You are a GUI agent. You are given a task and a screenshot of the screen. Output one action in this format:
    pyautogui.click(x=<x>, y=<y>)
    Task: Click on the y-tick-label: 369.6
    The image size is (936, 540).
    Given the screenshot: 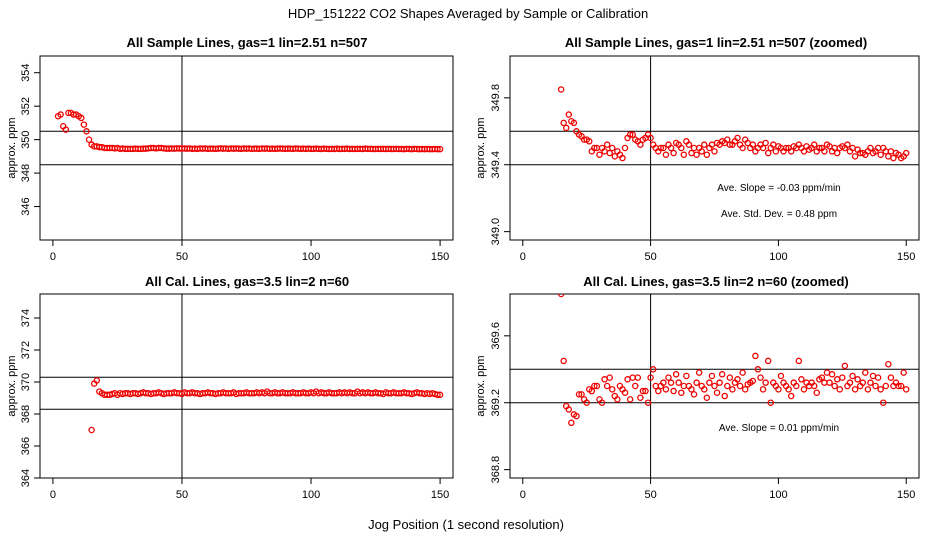 What is the action you would take?
    pyautogui.click(x=496, y=336)
    